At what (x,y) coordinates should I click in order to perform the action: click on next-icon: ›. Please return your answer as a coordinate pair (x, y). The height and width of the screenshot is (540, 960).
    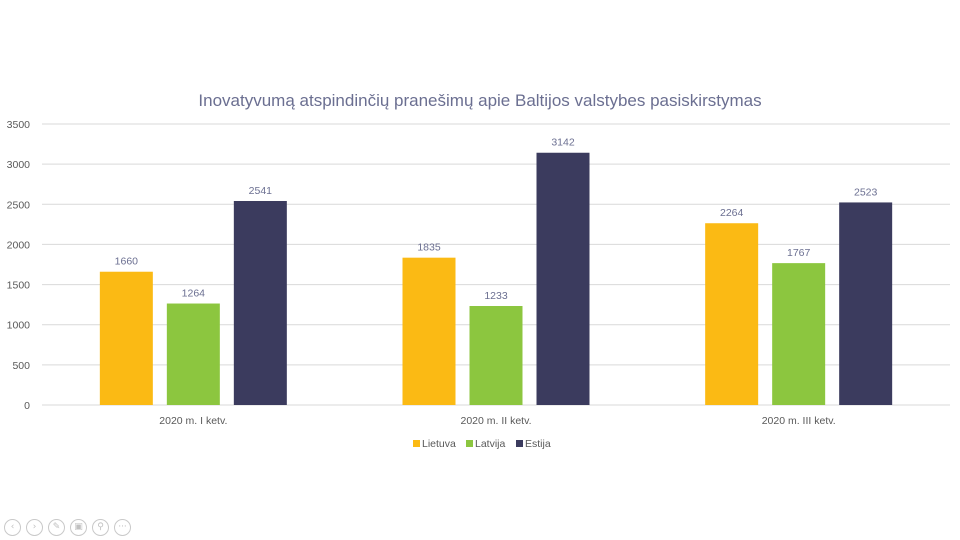
    Looking at the image, I should click on (34, 527).